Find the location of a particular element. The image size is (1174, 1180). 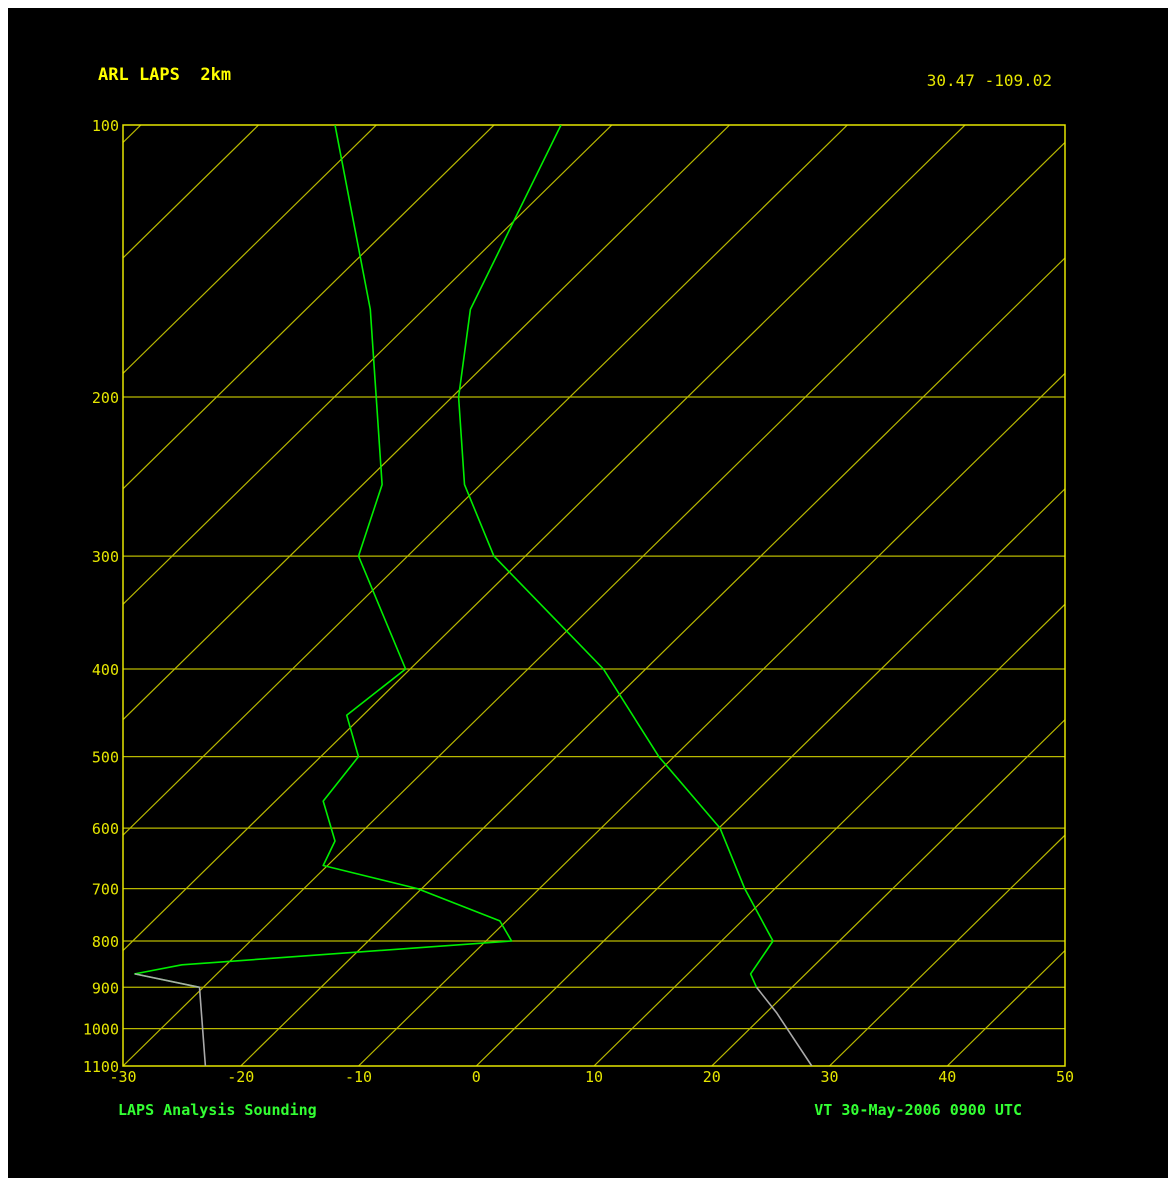

temperature-tick-20: 20 is located at coordinates (712, 1077).